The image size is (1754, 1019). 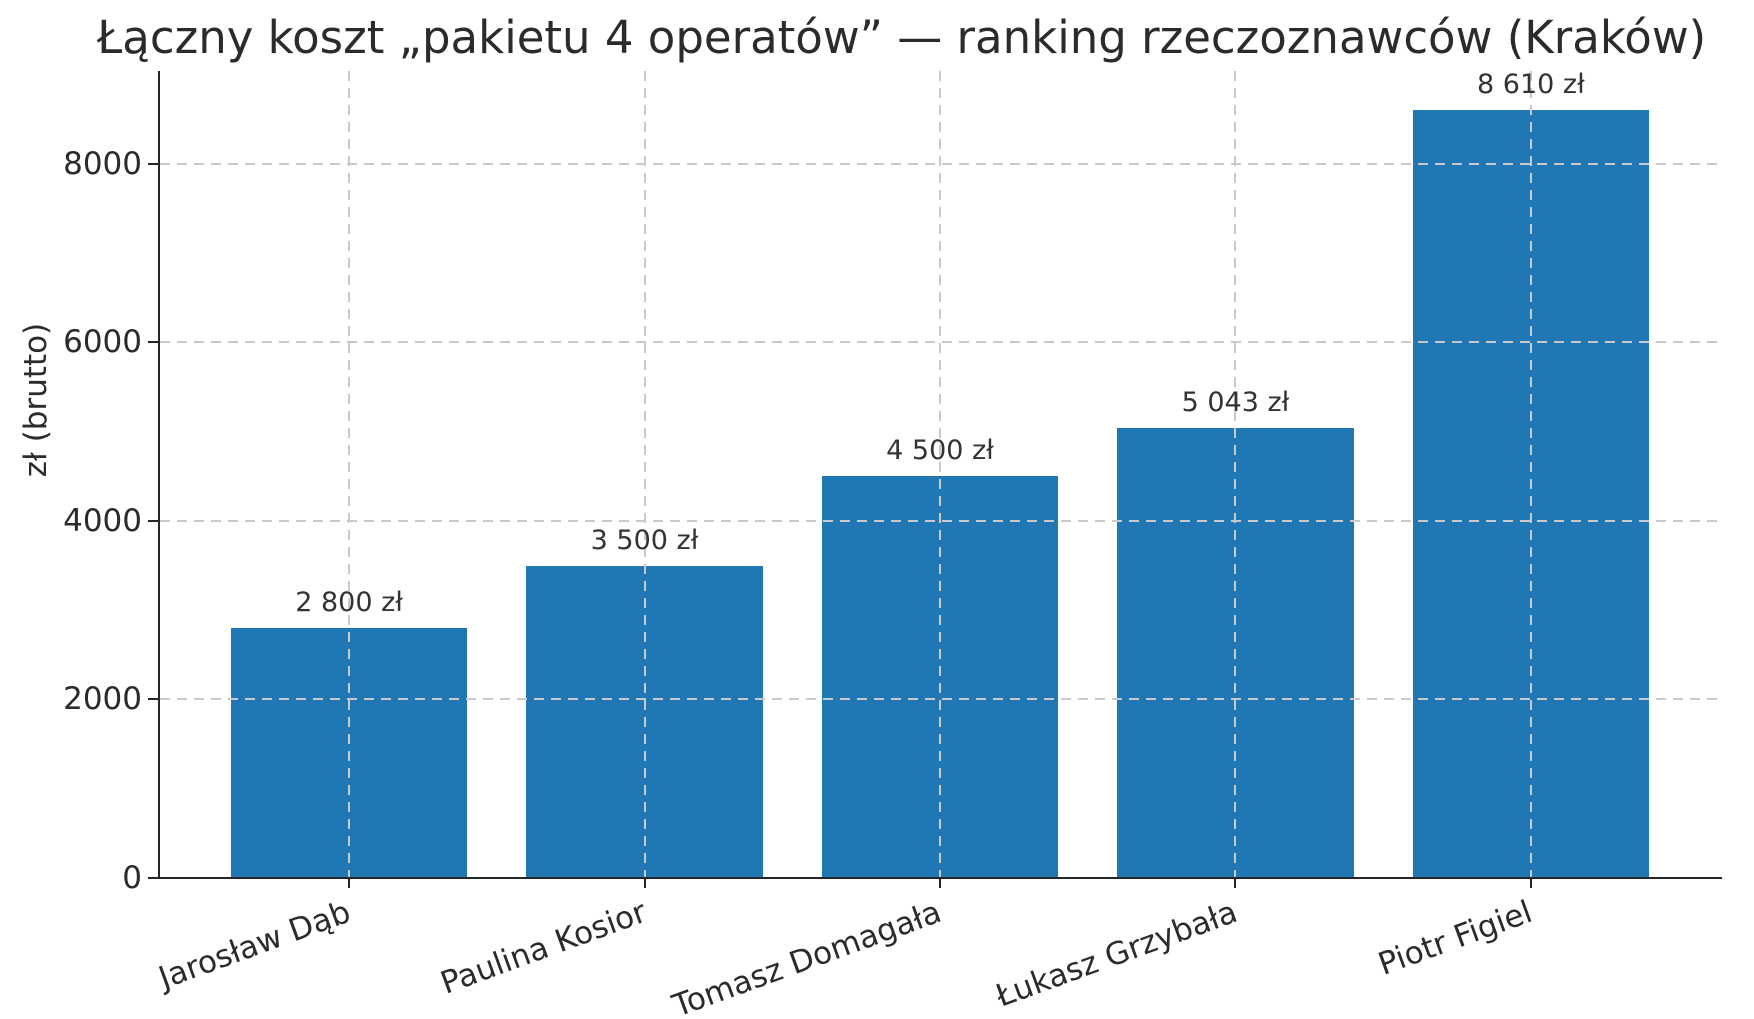 What do you see at coordinates (102, 520) in the screenshot?
I see `y-tick-label: 4000` at bounding box center [102, 520].